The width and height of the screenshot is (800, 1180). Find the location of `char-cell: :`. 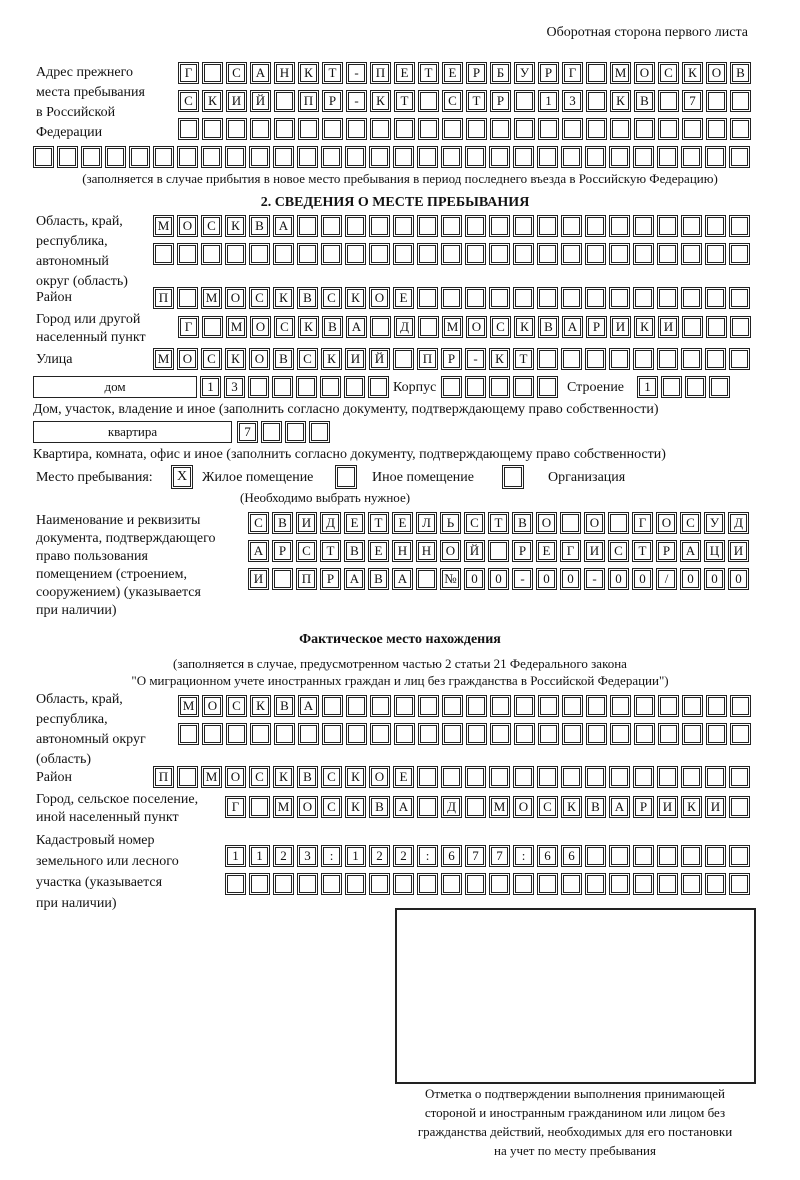

char-cell: : is located at coordinates (523, 856).